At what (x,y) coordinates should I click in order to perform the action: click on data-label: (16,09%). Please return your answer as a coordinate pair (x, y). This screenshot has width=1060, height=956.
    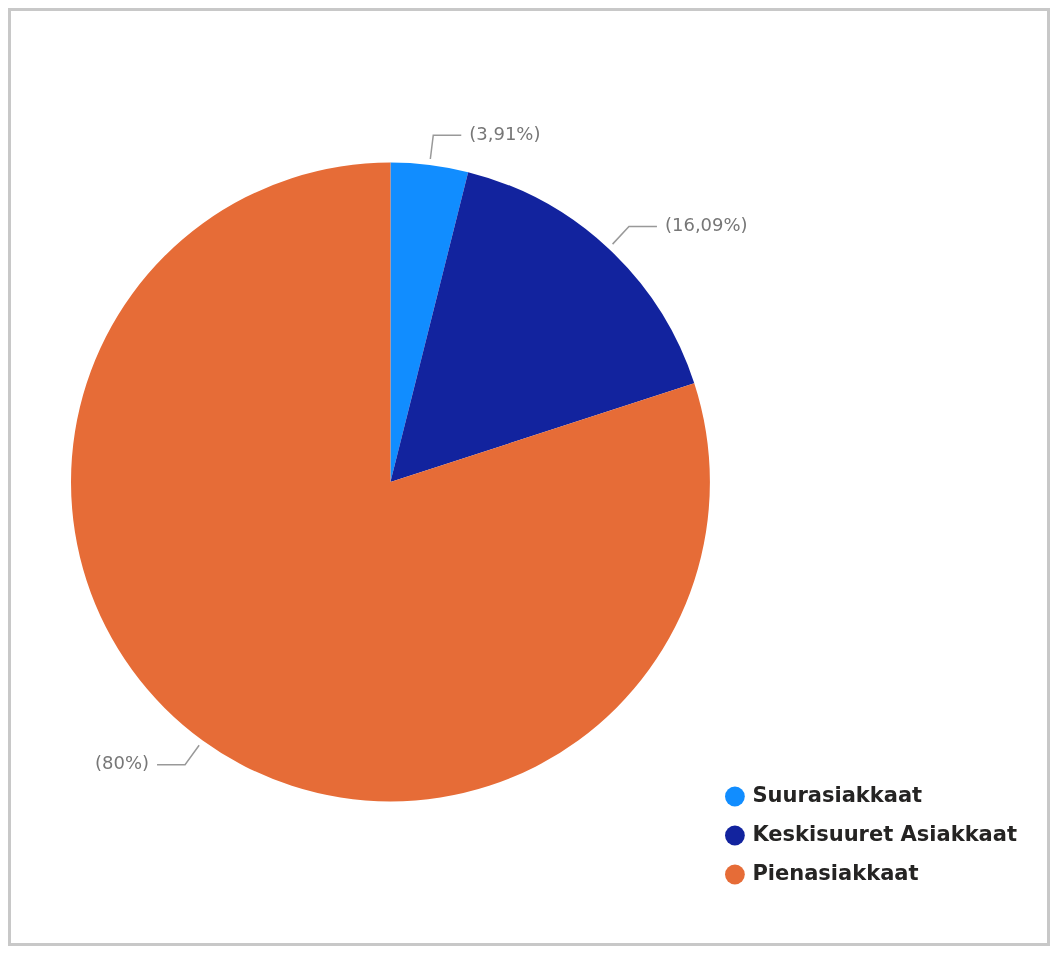
    Looking at the image, I should click on (706, 225).